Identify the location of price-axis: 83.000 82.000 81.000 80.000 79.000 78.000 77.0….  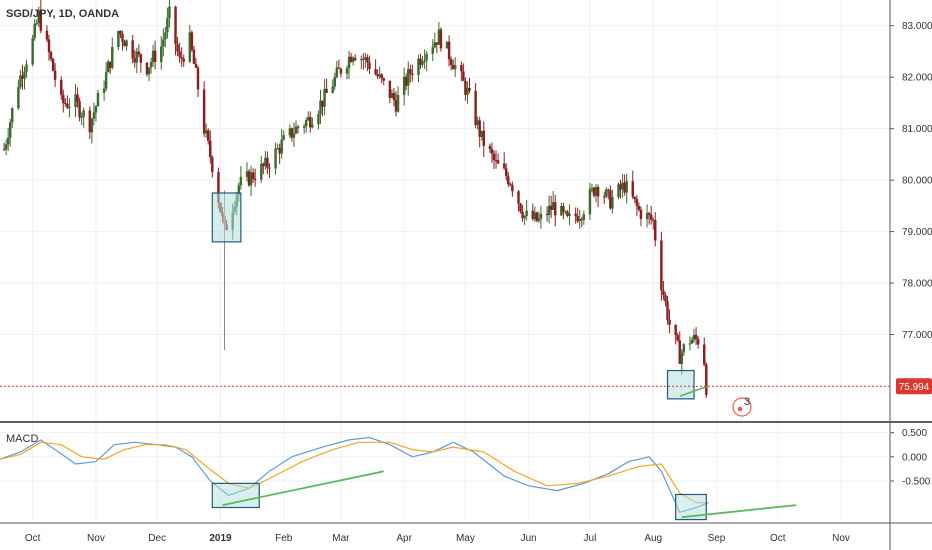
(911, 181).